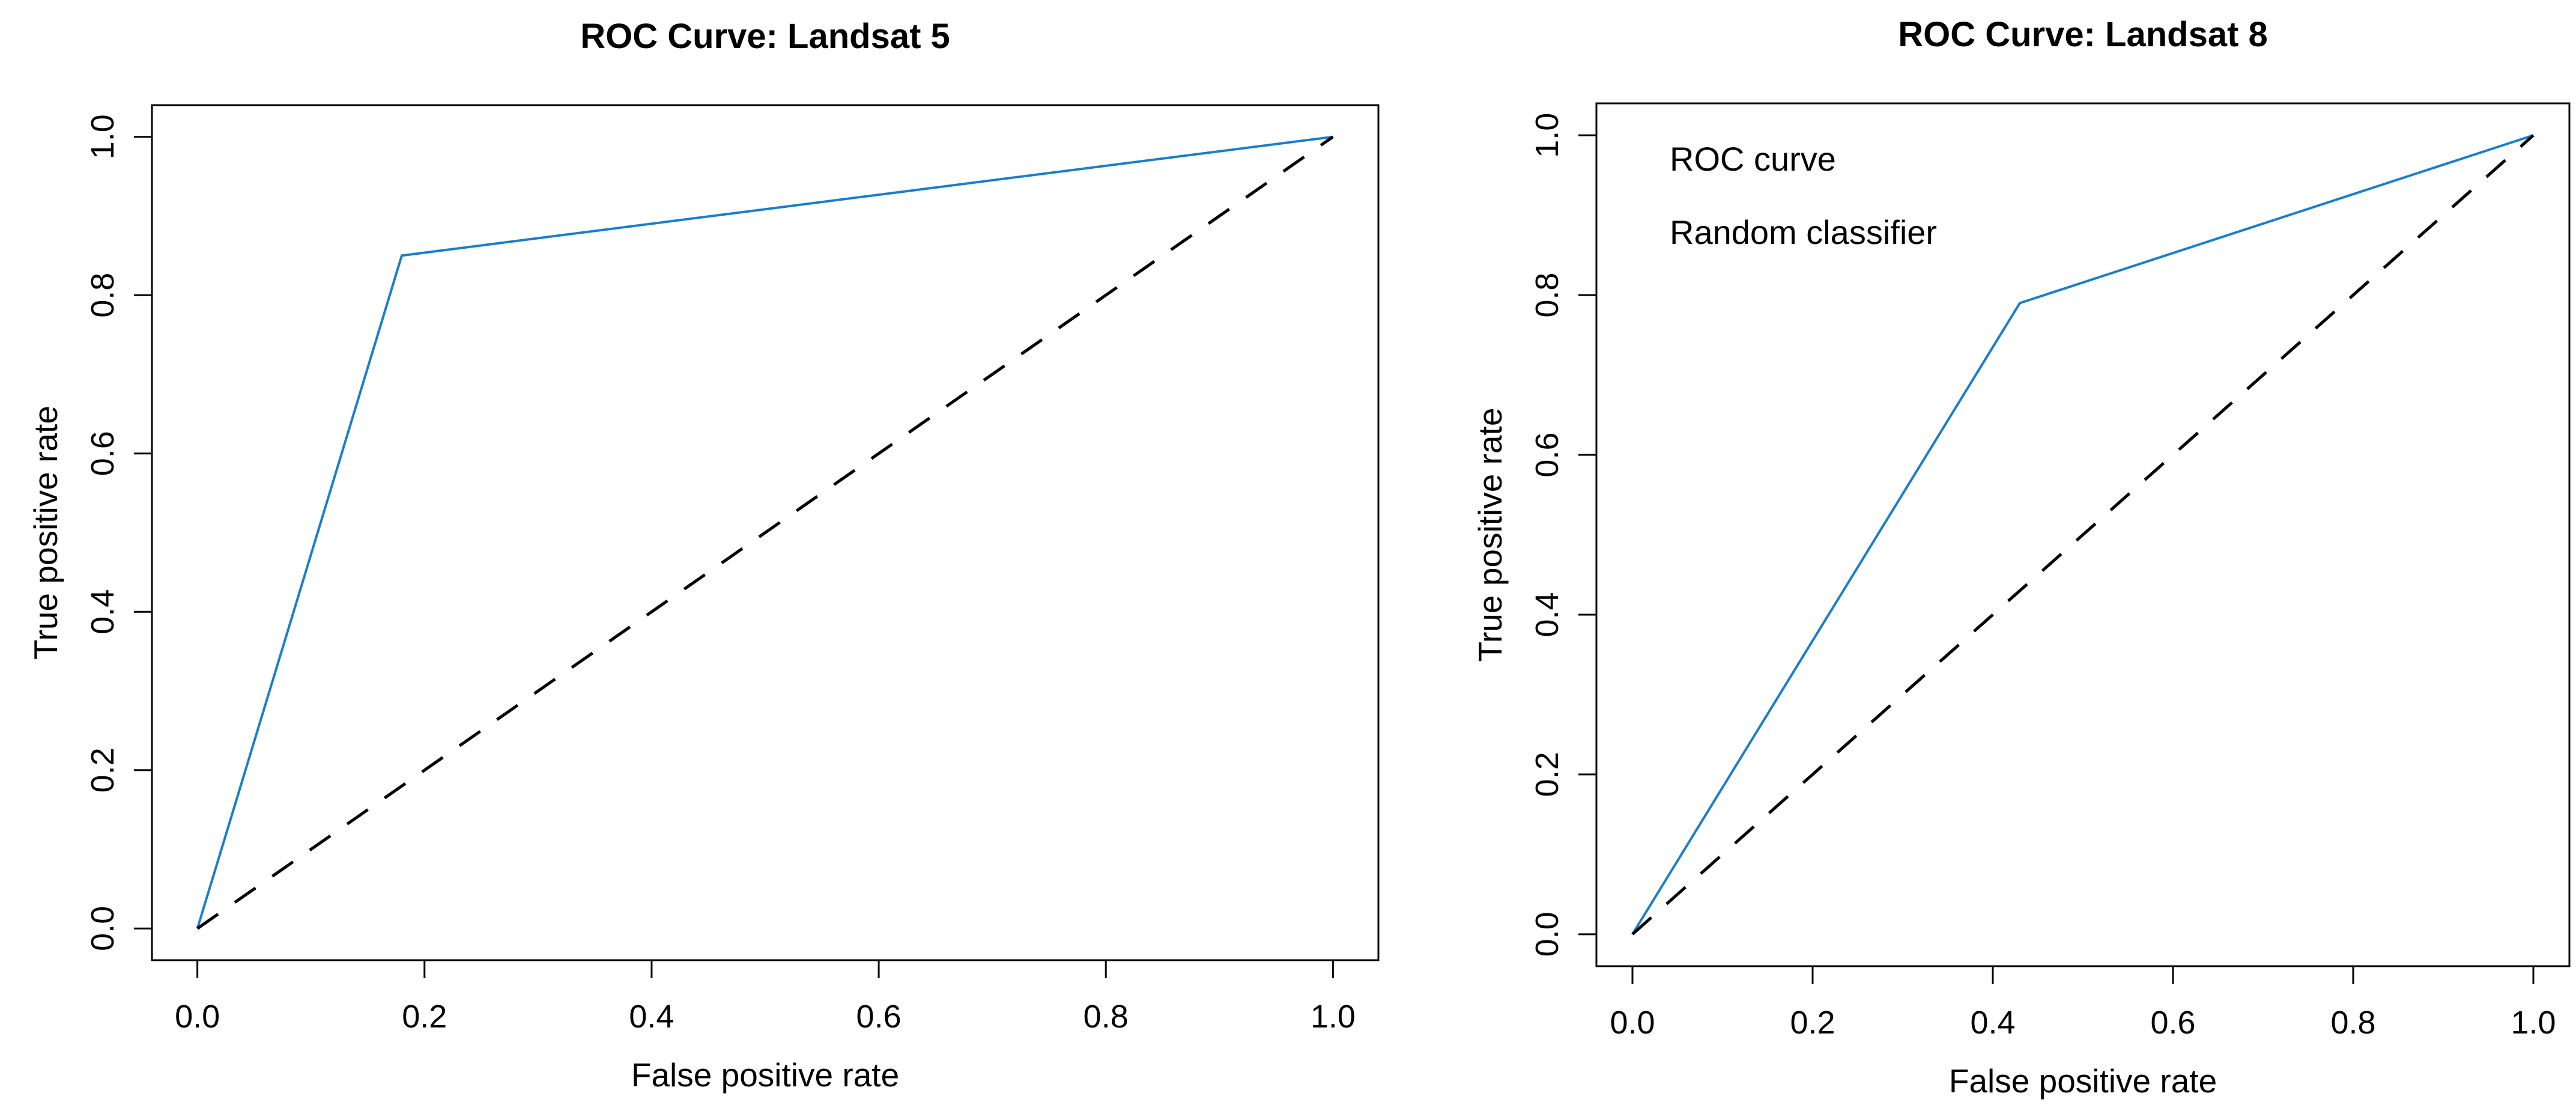 The image size is (2576, 1111). What do you see at coordinates (1803, 232) in the screenshot?
I see `legend-entry-random-classifier: Random classifier` at bounding box center [1803, 232].